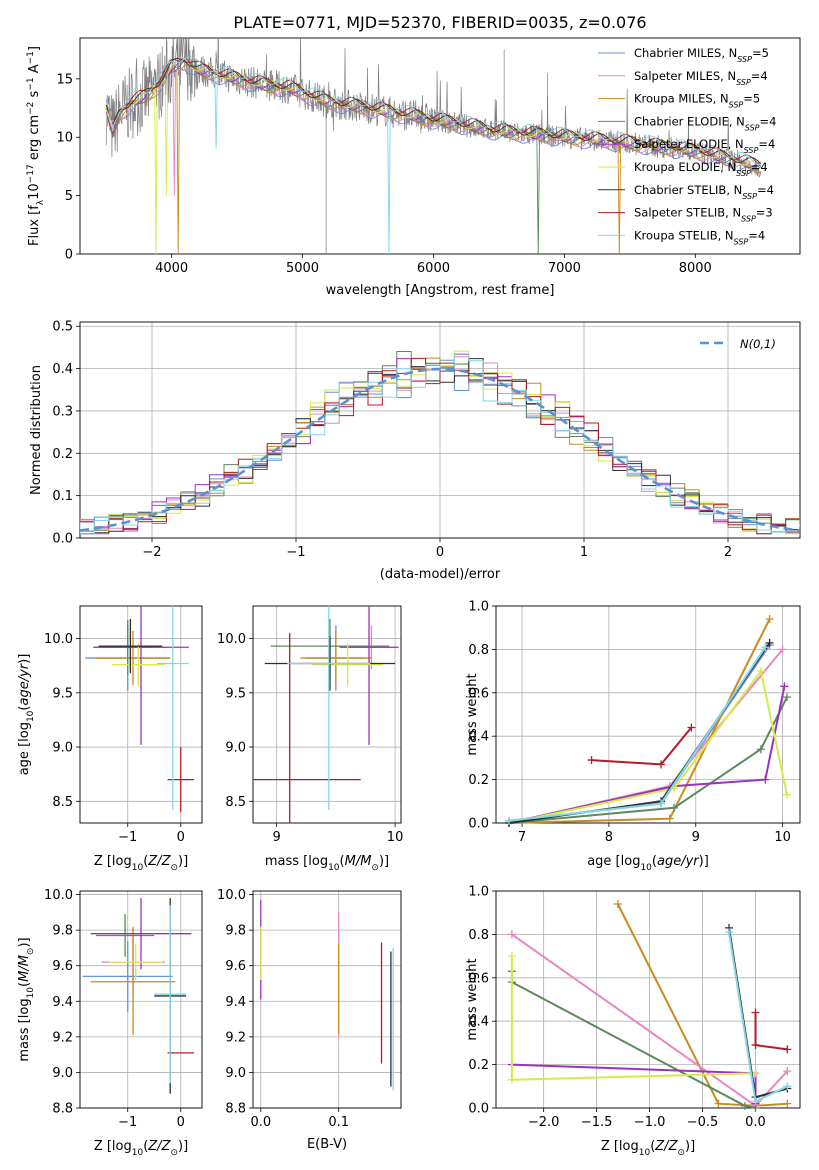 The width and height of the screenshot is (819, 1170). Describe the element at coordinates (478, 650) in the screenshot. I see `y-tick-label: 0.8` at that location.